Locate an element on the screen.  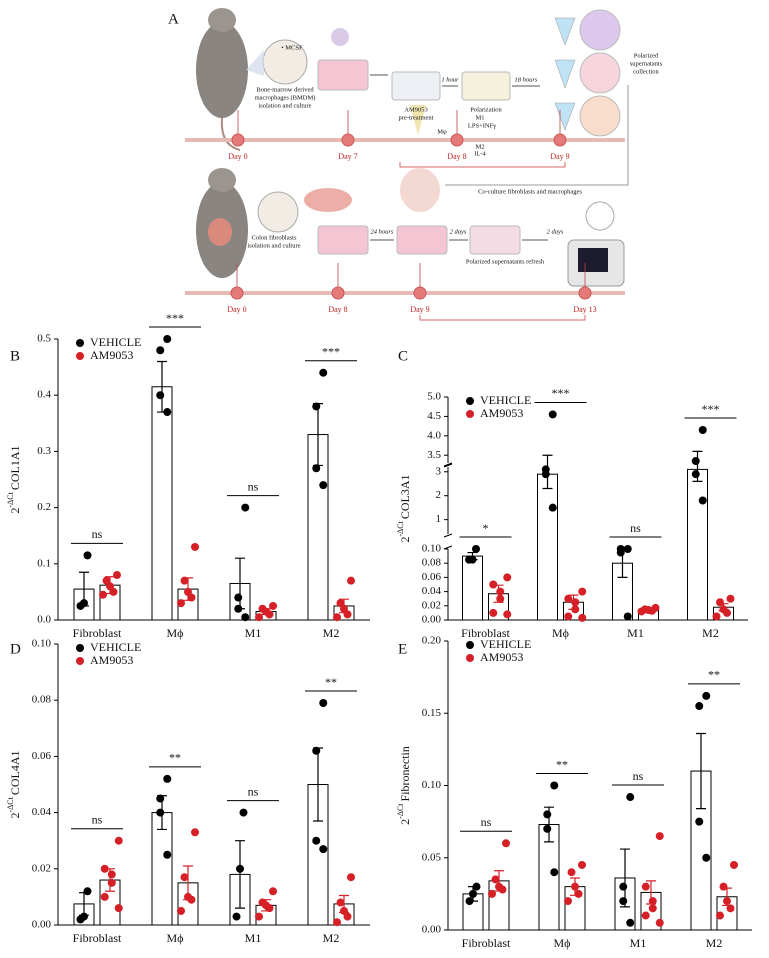
timeline is located at coordinates (405, 140).